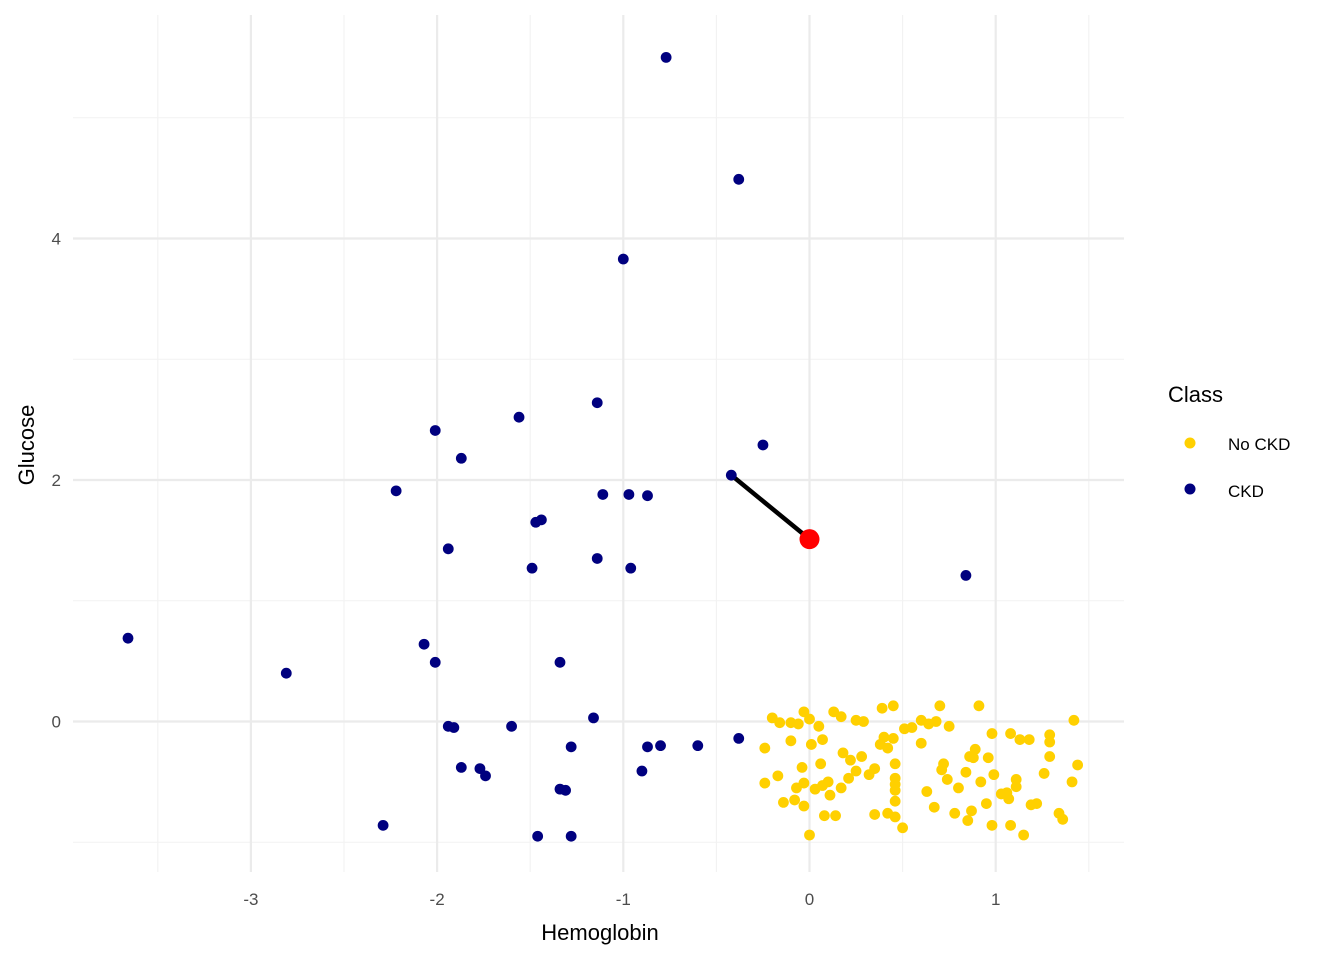  I want to click on nearest-neighbor-segment, so click(770, 507).